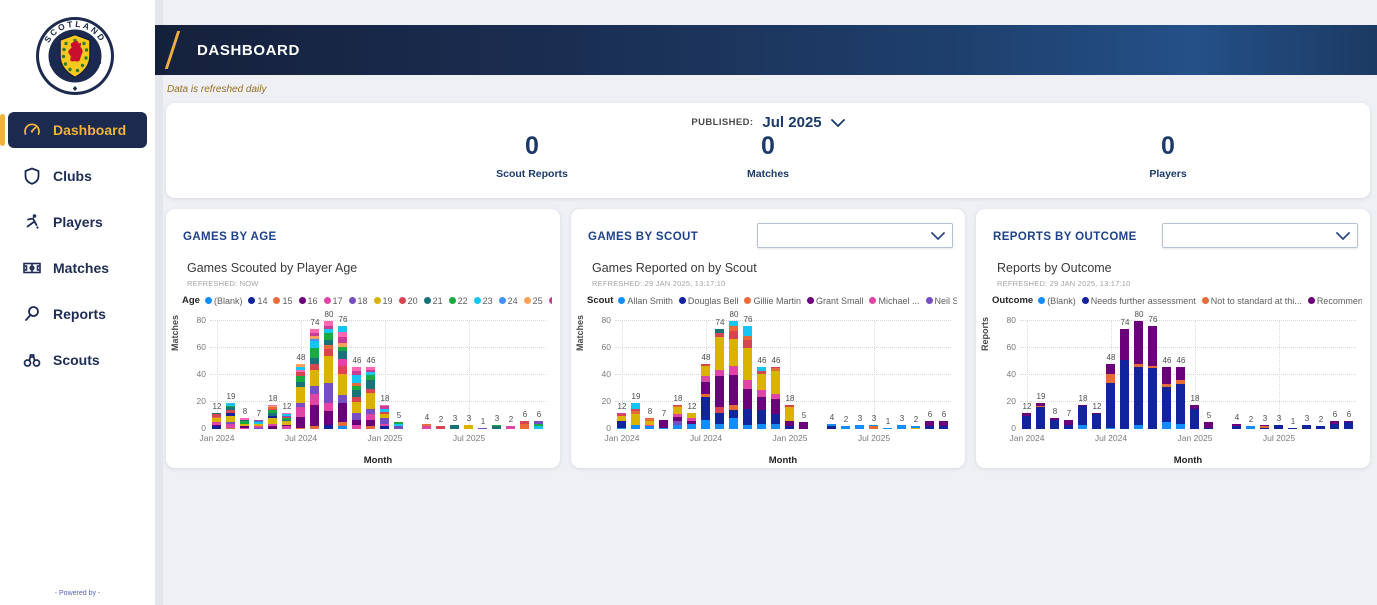 The width and height of the screenshot is (1377, 605). Describe the element at coordinates (708, 301) in the screenshot. I see `legend-item: Douglas Bell` at that location.